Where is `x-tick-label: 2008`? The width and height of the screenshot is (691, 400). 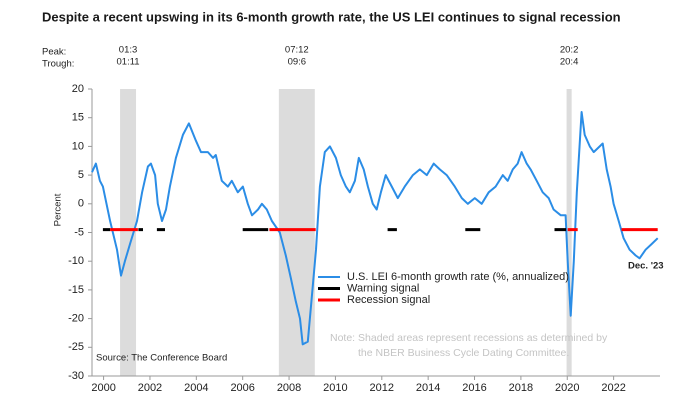
x-tick-label: 2008 is located at coordinates (289, 388).